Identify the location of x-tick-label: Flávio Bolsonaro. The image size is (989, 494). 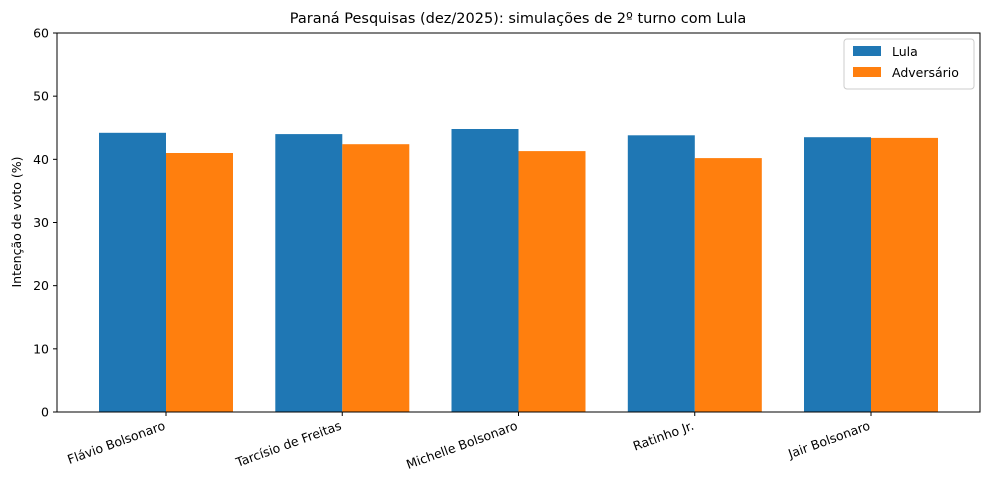
(116, 442).